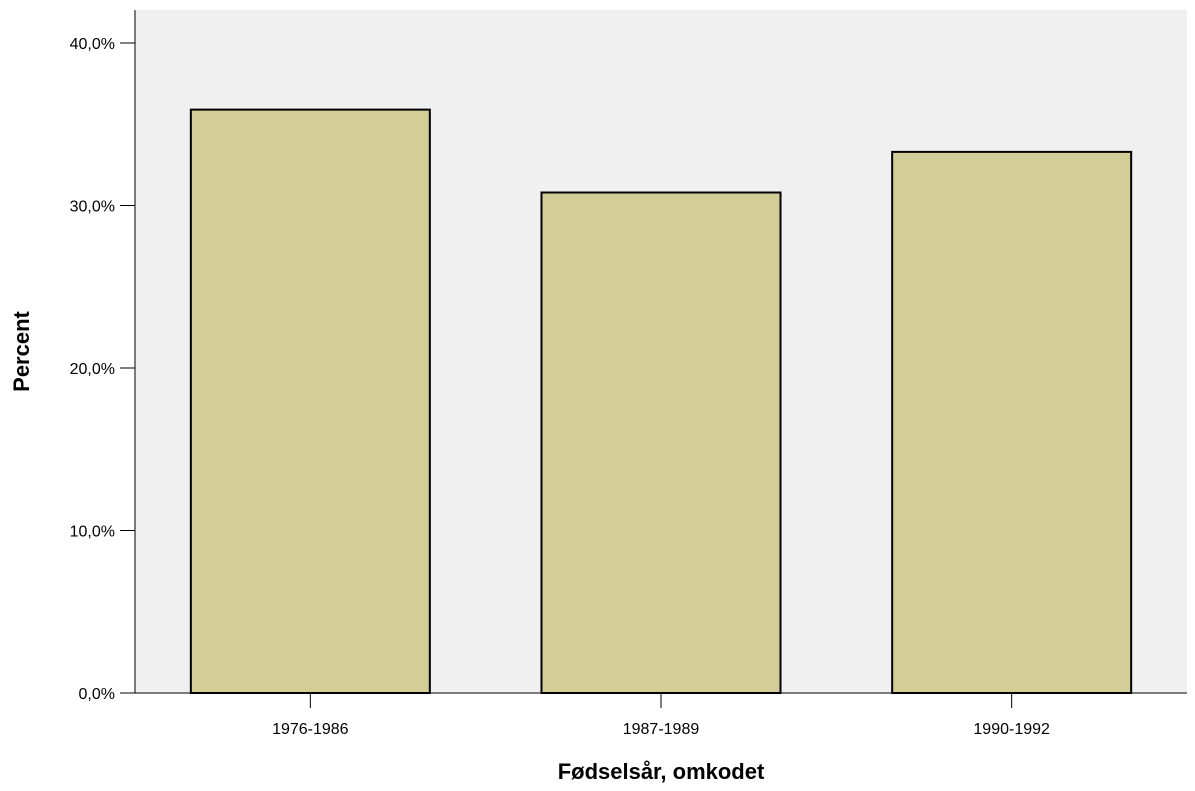 Image resolution: width=1195 pixels, height=791 pixels. Describe the element at coordinates (310, 729) in the screenshot. I see `x-tick-label: 1976-1986` at that location.